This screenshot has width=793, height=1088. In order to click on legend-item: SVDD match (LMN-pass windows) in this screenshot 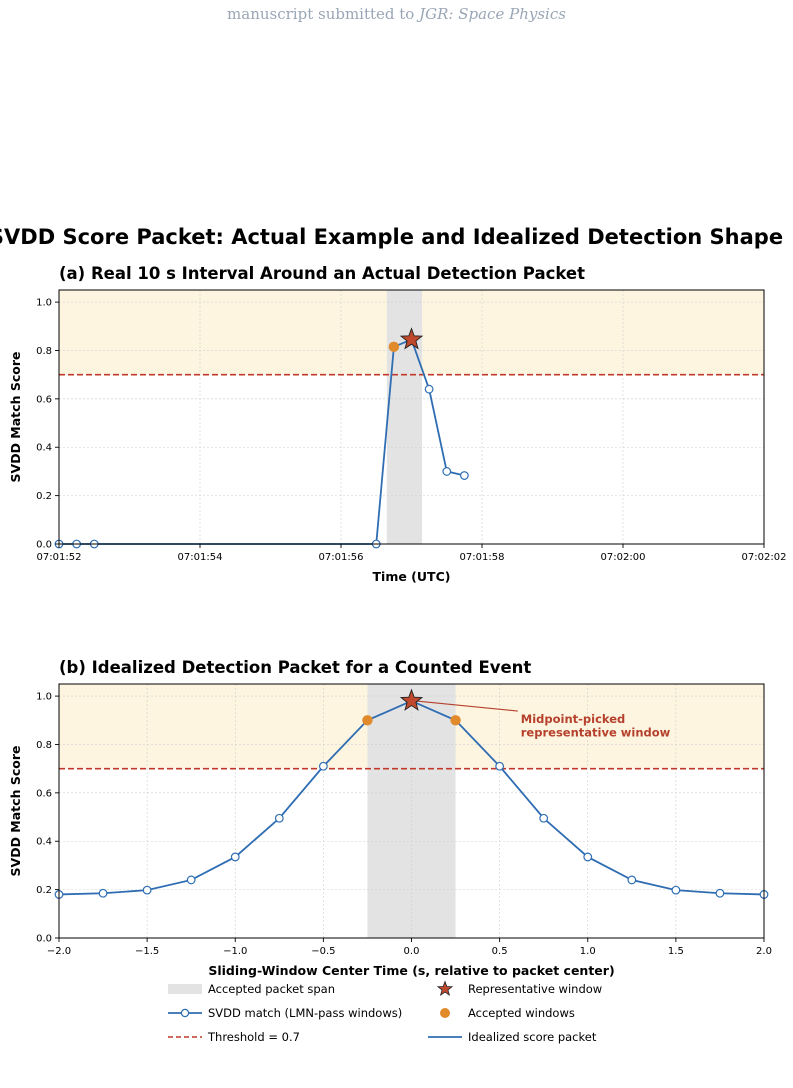, I will do `click(285, 1013)`.